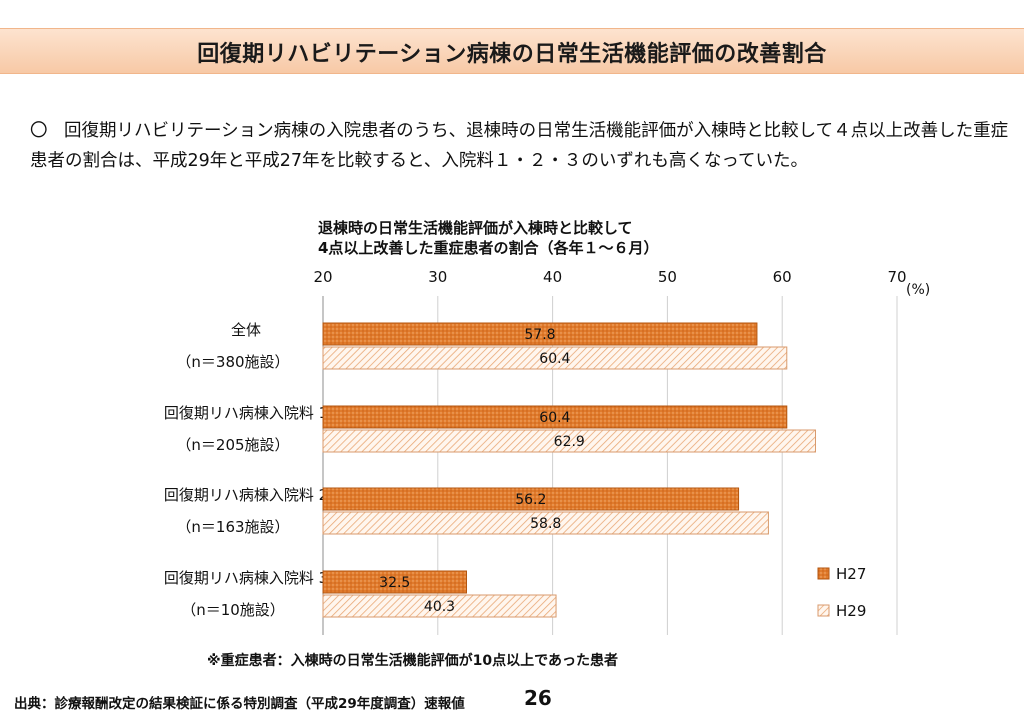 The image size is (1024, 722). I want to click on category-label: 回復期リハ病棟入院料 2, so click(246, 495).